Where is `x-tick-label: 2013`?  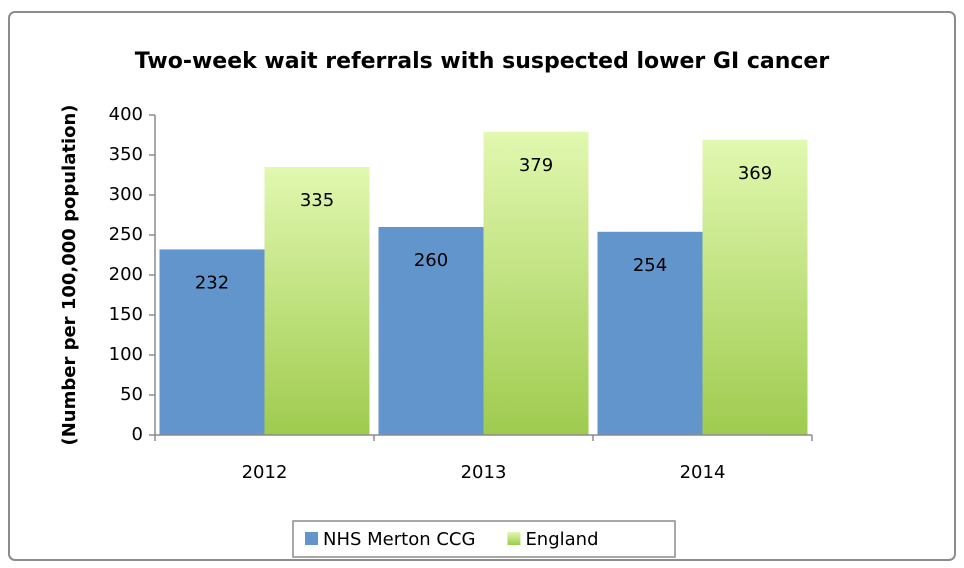 x-tick-label: 2013 is located at coordinates (484, 472).